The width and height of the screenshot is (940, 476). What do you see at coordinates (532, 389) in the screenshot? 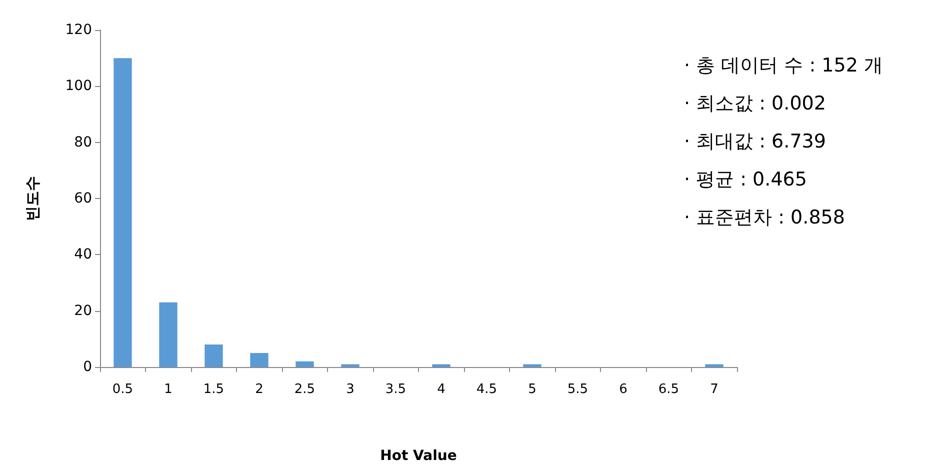
I see `x-tick-label: 5` at bounding box center [532, 389].